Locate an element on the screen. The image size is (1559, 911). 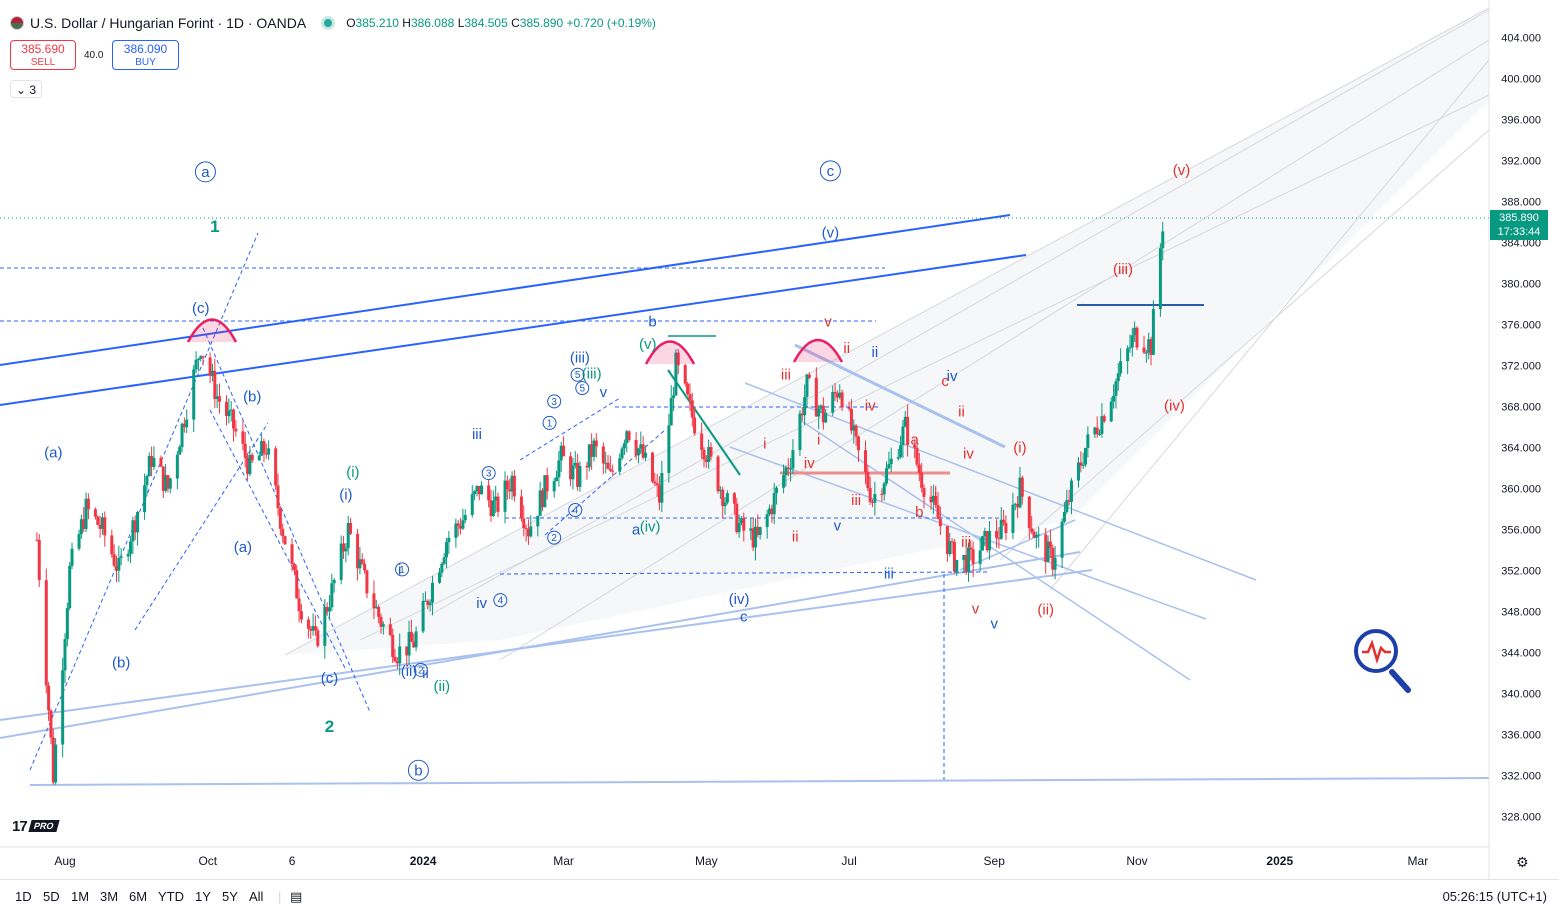
wave-label: iii is located at coordinates (966, 542).